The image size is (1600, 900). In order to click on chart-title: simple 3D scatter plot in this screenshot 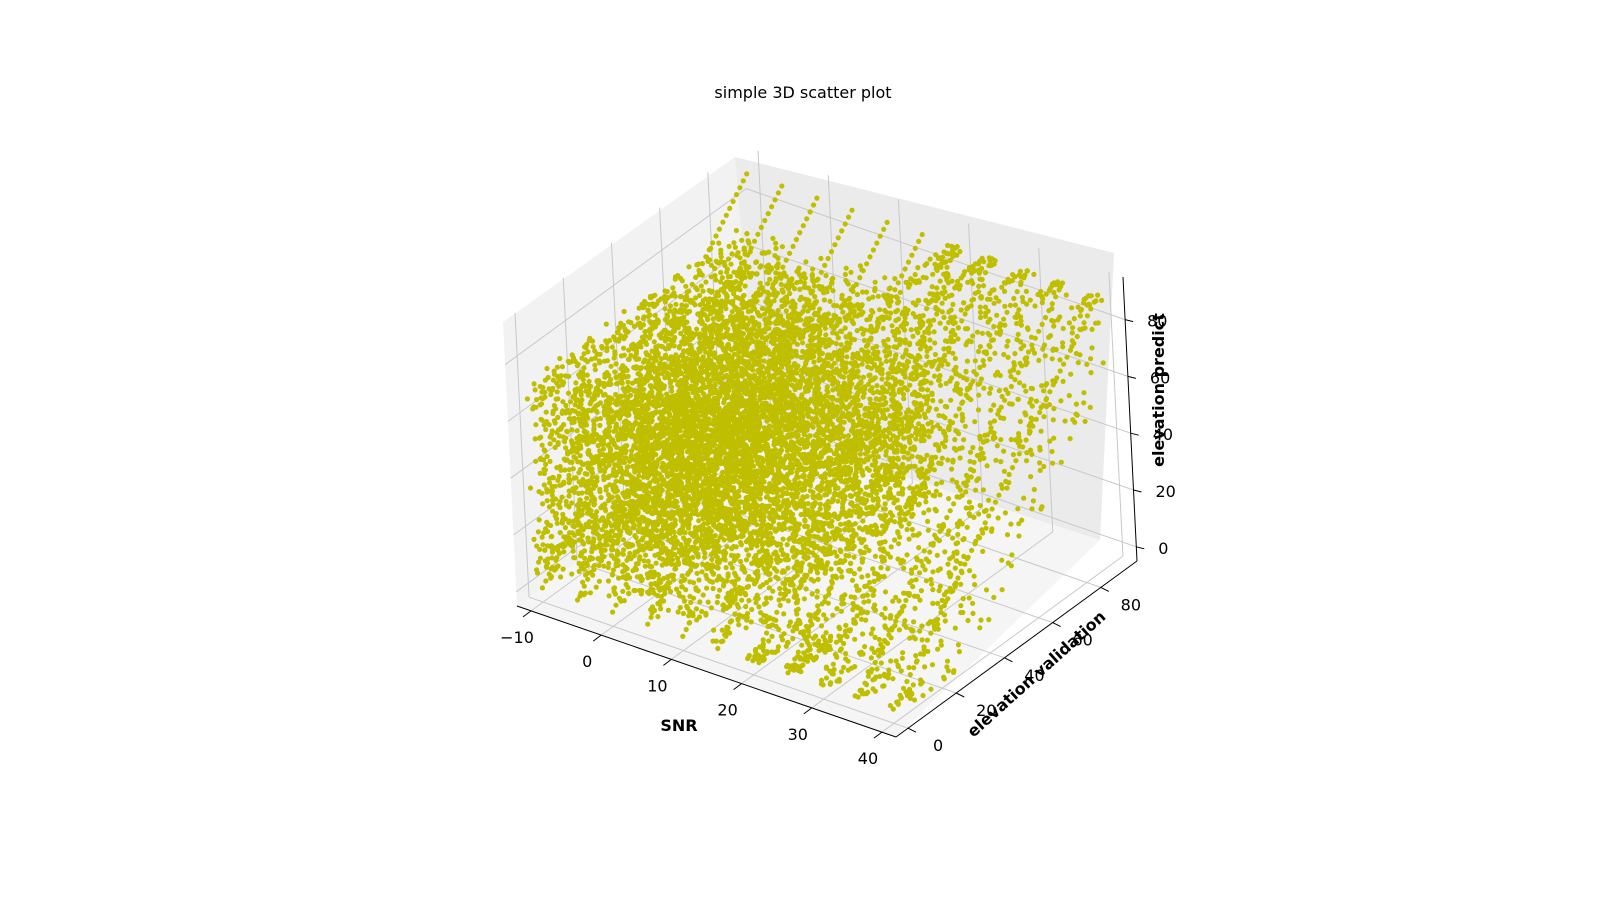, I will do `click(802, 92)`.